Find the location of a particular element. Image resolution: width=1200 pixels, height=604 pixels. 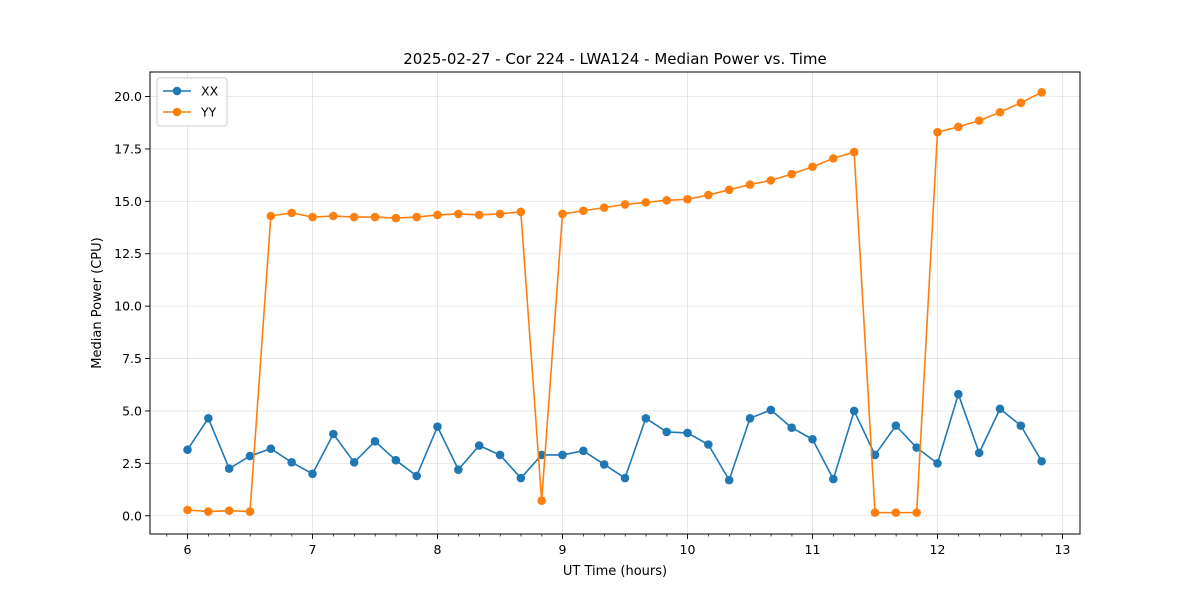

legend: XX YY is located at coordinates (192, 102).